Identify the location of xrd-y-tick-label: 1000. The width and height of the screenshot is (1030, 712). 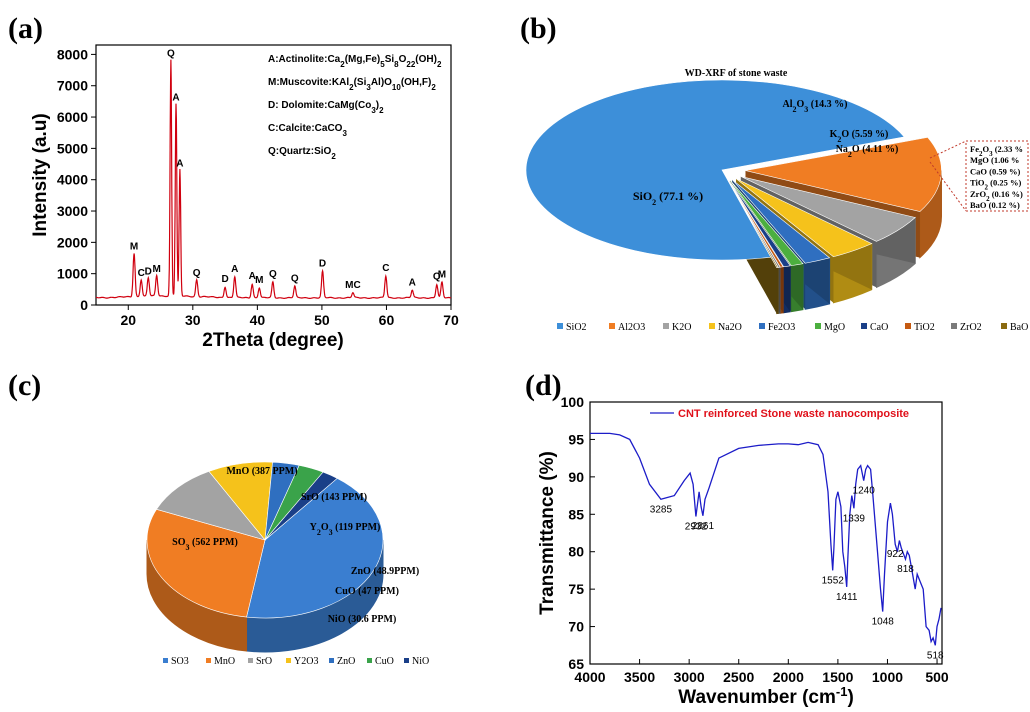
(72, 274).